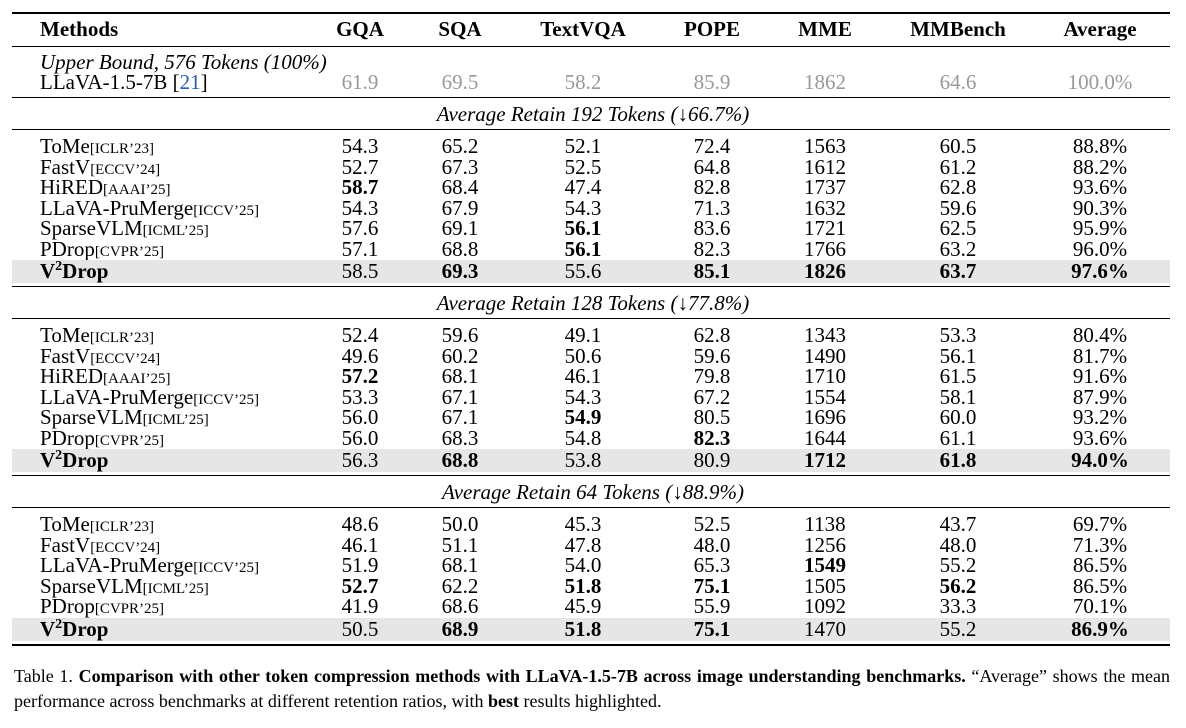 This screenshot has height=728, width=1186. What do you see at coordinates (583, 376) in the screenshot?
I see `cell: 46.1` at bounding box center [583, 376].